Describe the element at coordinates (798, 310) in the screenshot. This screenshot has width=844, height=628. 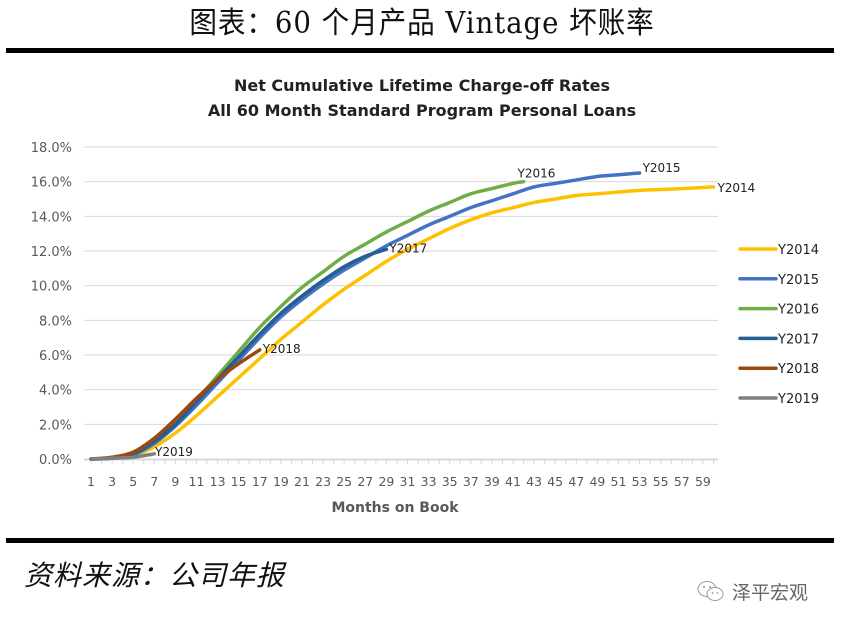
I see `legend-label: Y2016` at that location.